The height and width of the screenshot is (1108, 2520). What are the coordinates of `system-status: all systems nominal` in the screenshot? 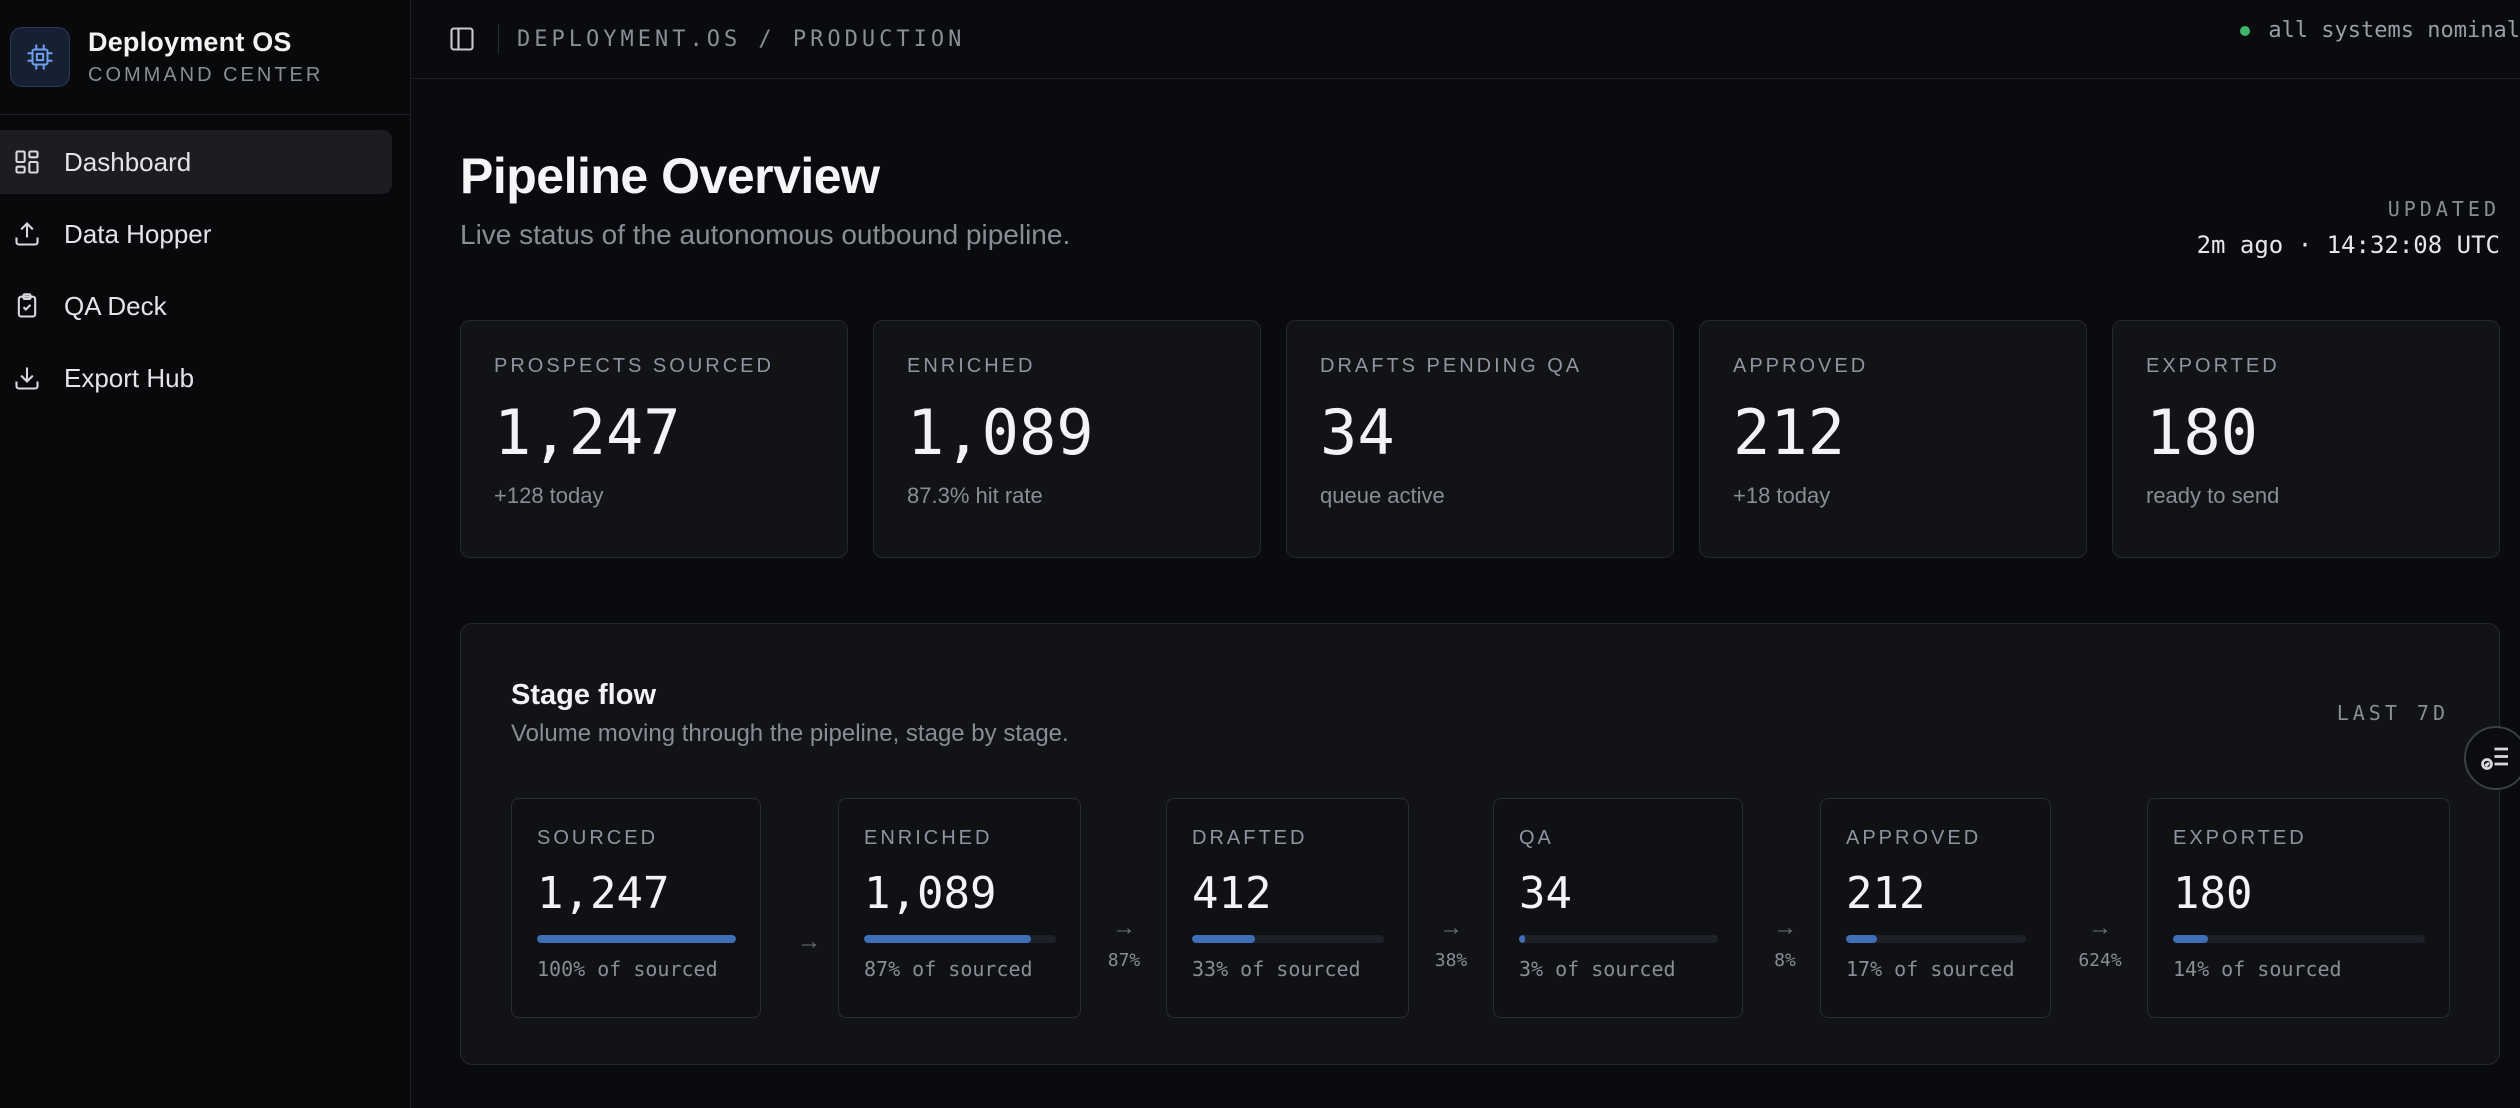 It's located at (2380, 30).